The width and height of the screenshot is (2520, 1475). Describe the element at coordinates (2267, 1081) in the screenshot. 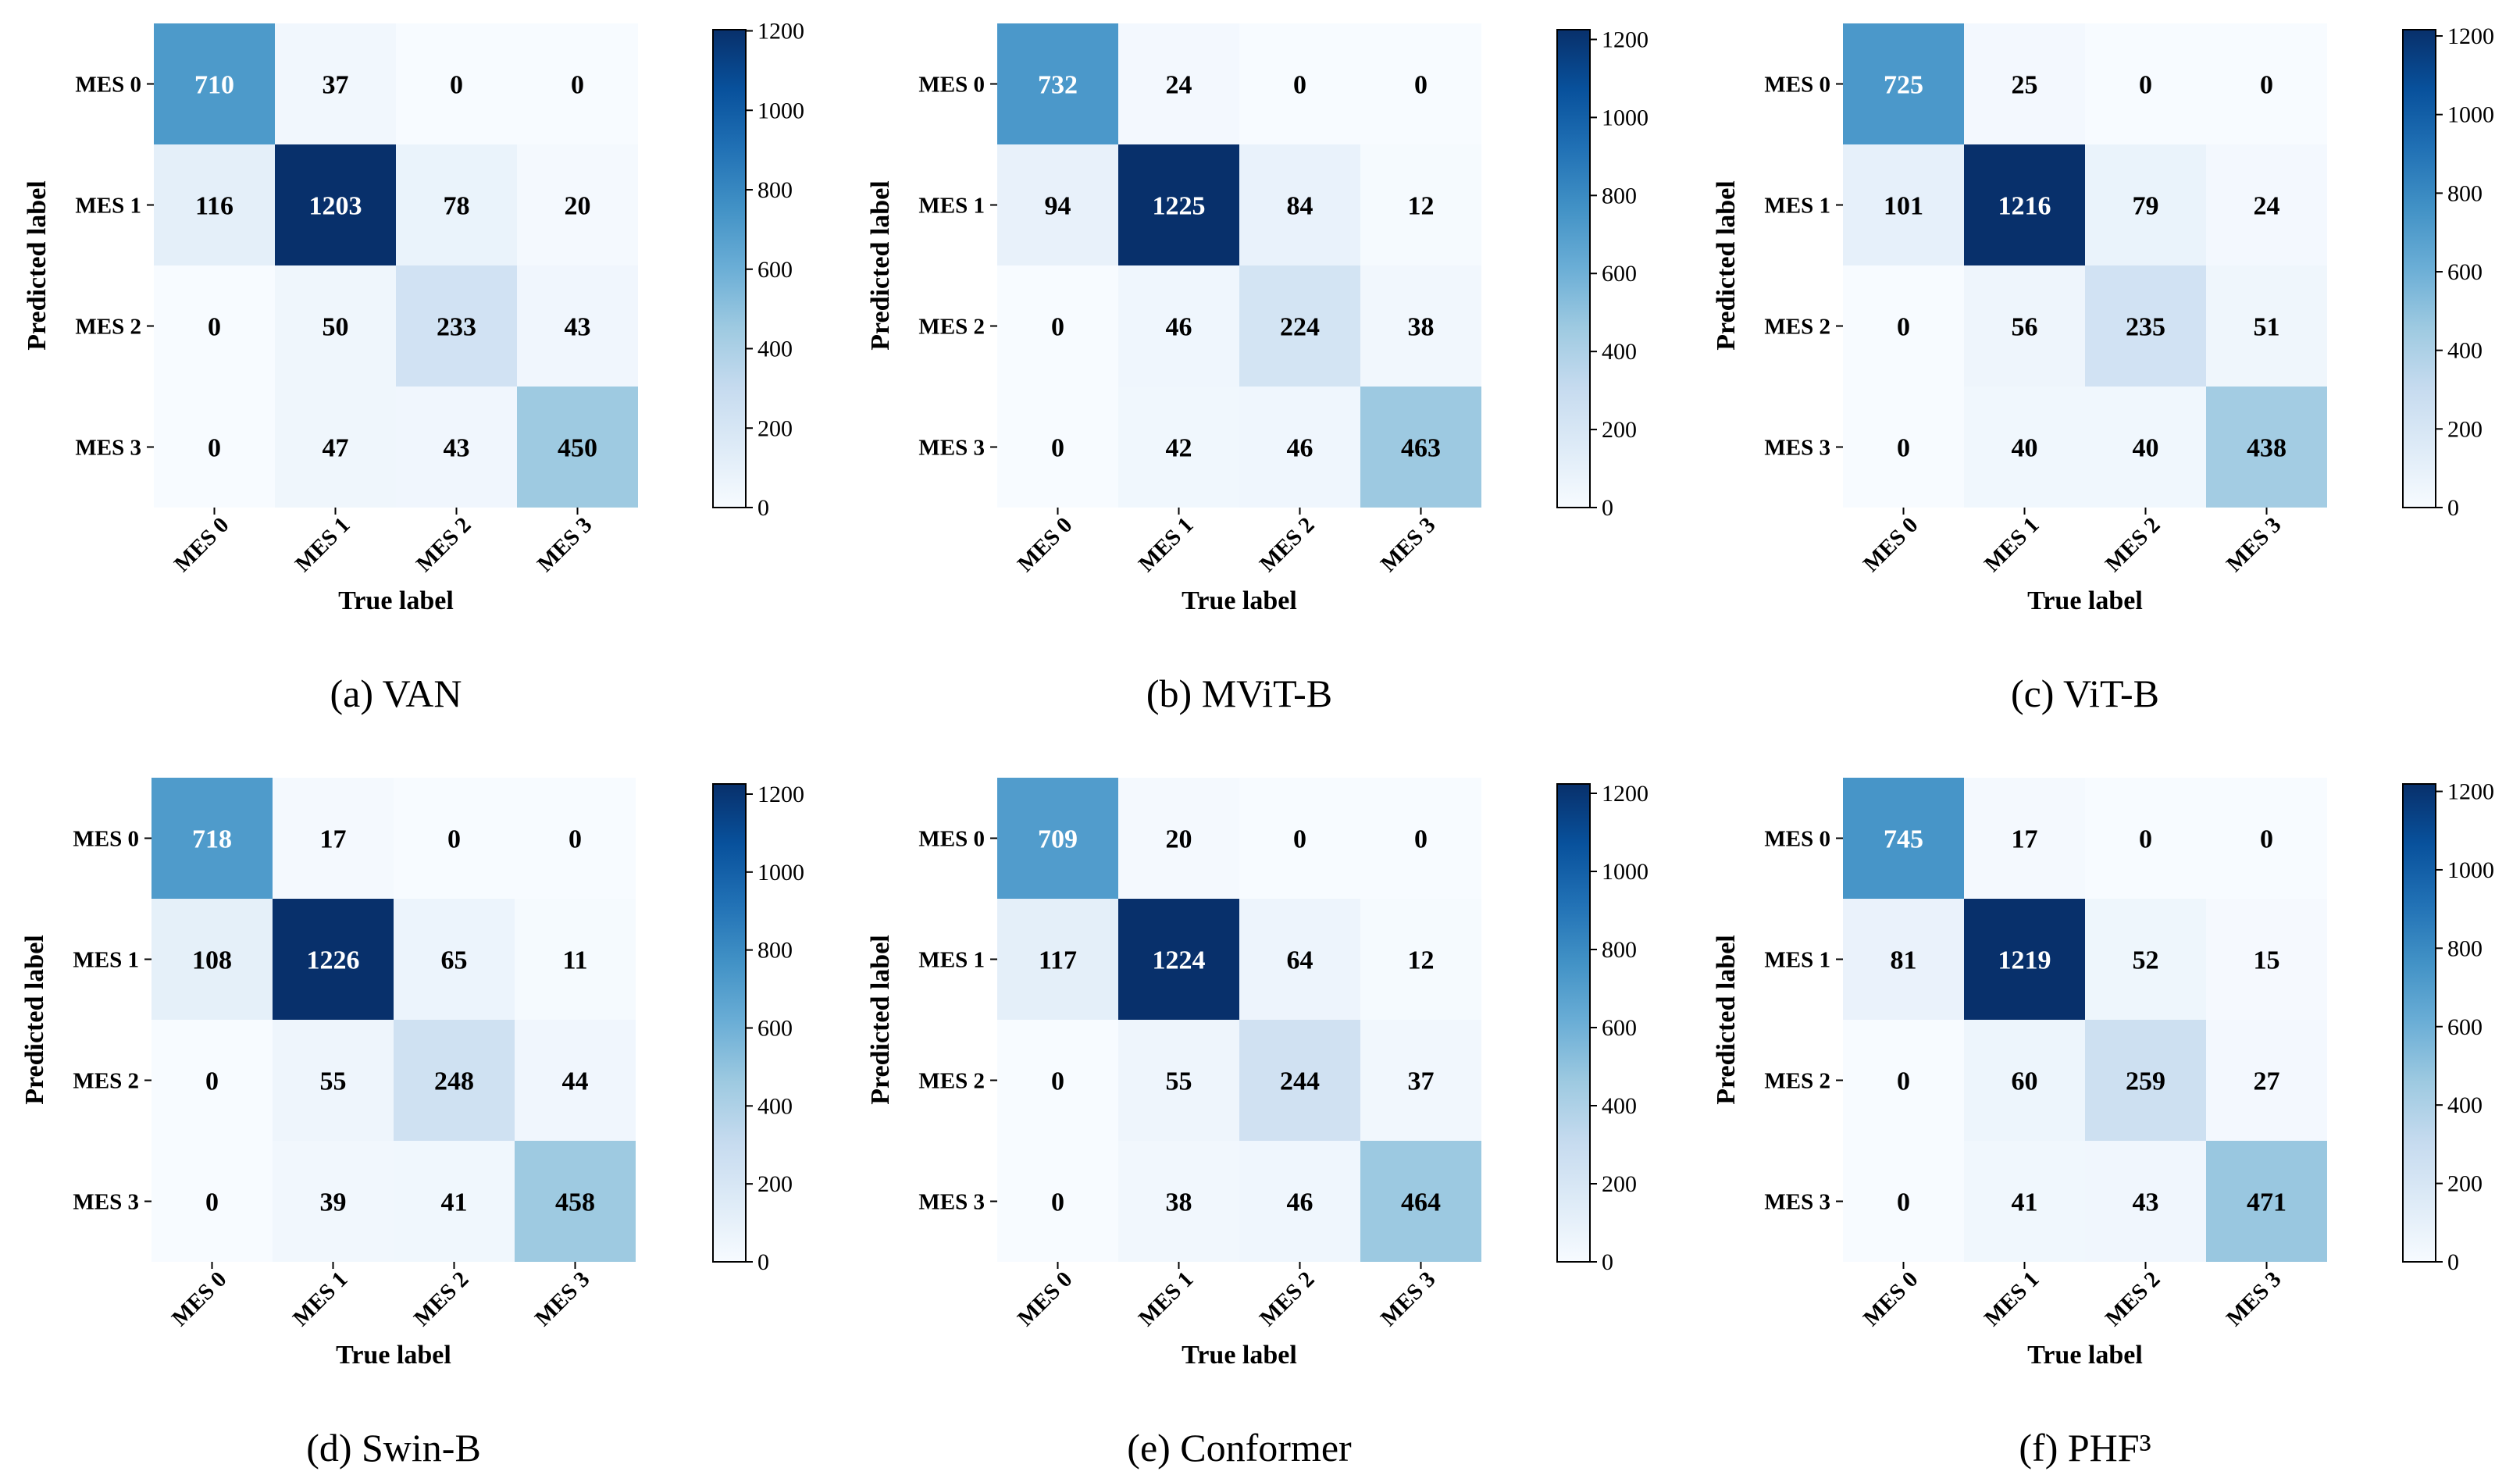

I see `cell-value-label: 27` at that location.